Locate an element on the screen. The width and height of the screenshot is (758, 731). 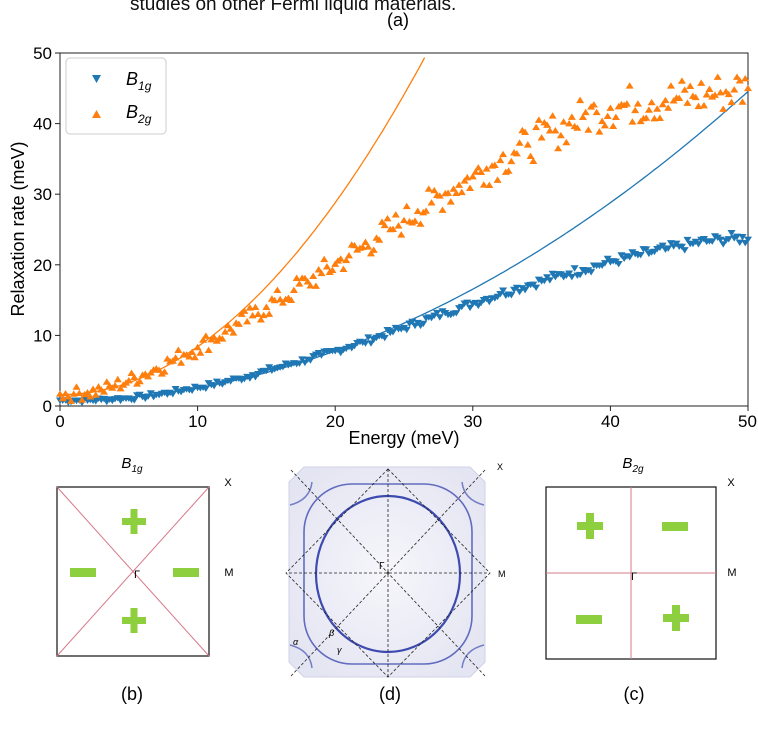
legend-marker-b1g is located at coordinates (96, 79).